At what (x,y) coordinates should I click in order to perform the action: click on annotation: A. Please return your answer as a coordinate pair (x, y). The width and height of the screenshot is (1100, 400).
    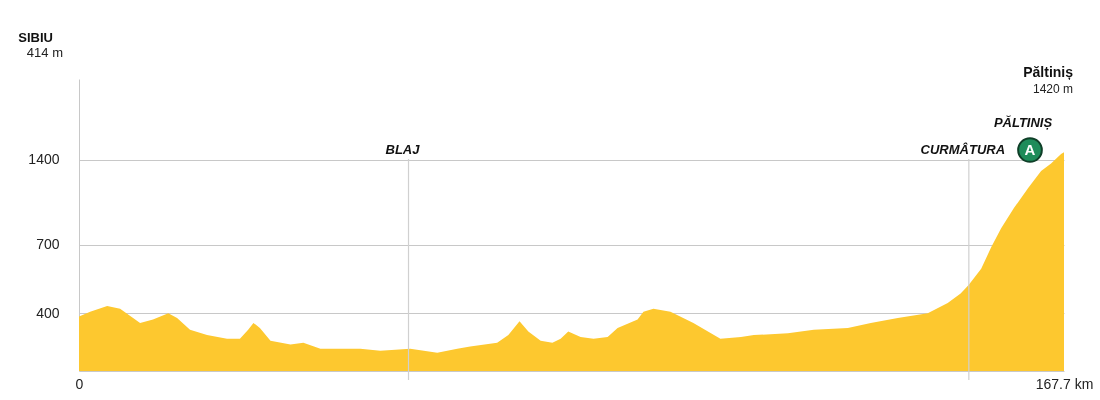
    Looking at the image, I should click on (1030, 149).